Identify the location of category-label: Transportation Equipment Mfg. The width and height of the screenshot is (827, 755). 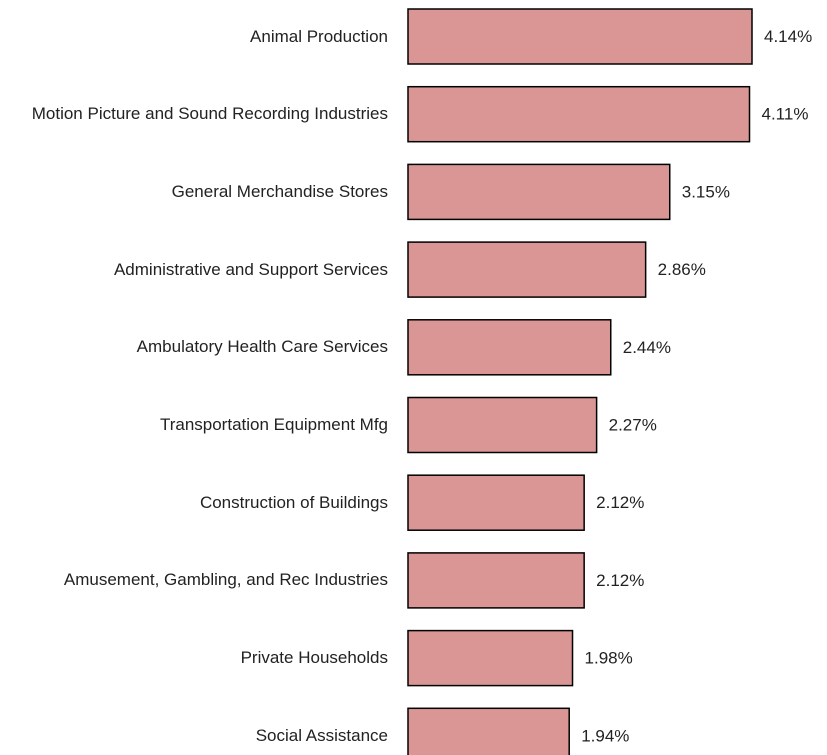
(199, 425).